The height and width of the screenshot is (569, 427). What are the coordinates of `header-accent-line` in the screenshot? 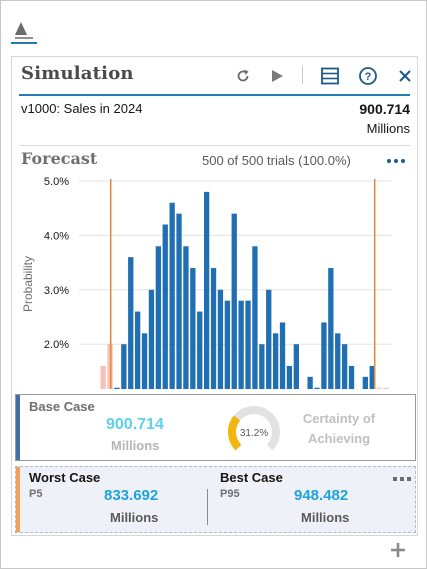 It's located at (214, 95).